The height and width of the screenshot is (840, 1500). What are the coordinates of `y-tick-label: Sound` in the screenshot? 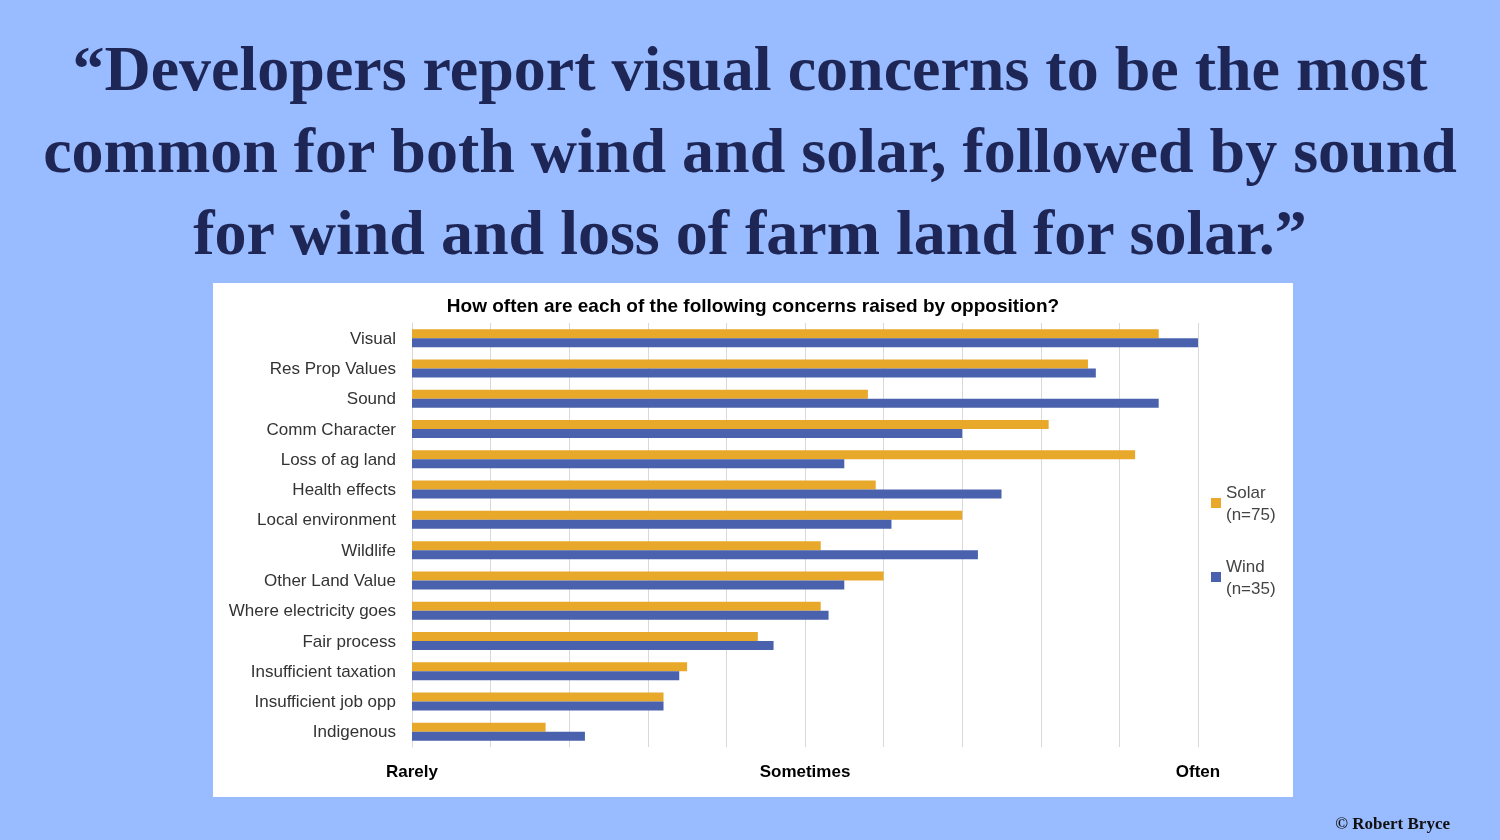 It's located at (371, 399).